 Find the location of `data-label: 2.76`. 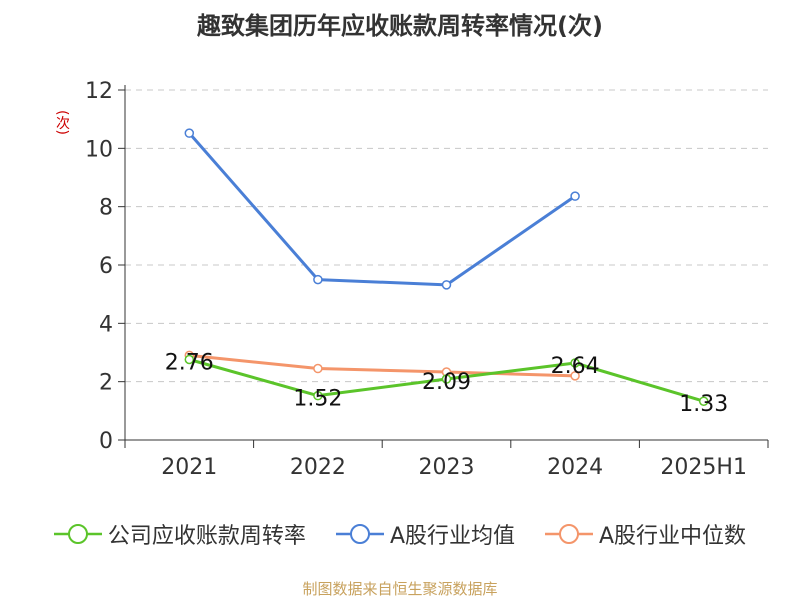

data-label: 2.76 is located at coordinates (189, 363).